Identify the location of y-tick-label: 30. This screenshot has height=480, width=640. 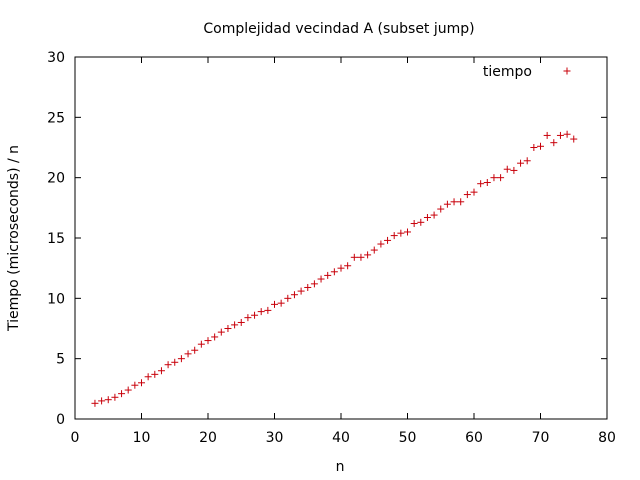
(56, 58).